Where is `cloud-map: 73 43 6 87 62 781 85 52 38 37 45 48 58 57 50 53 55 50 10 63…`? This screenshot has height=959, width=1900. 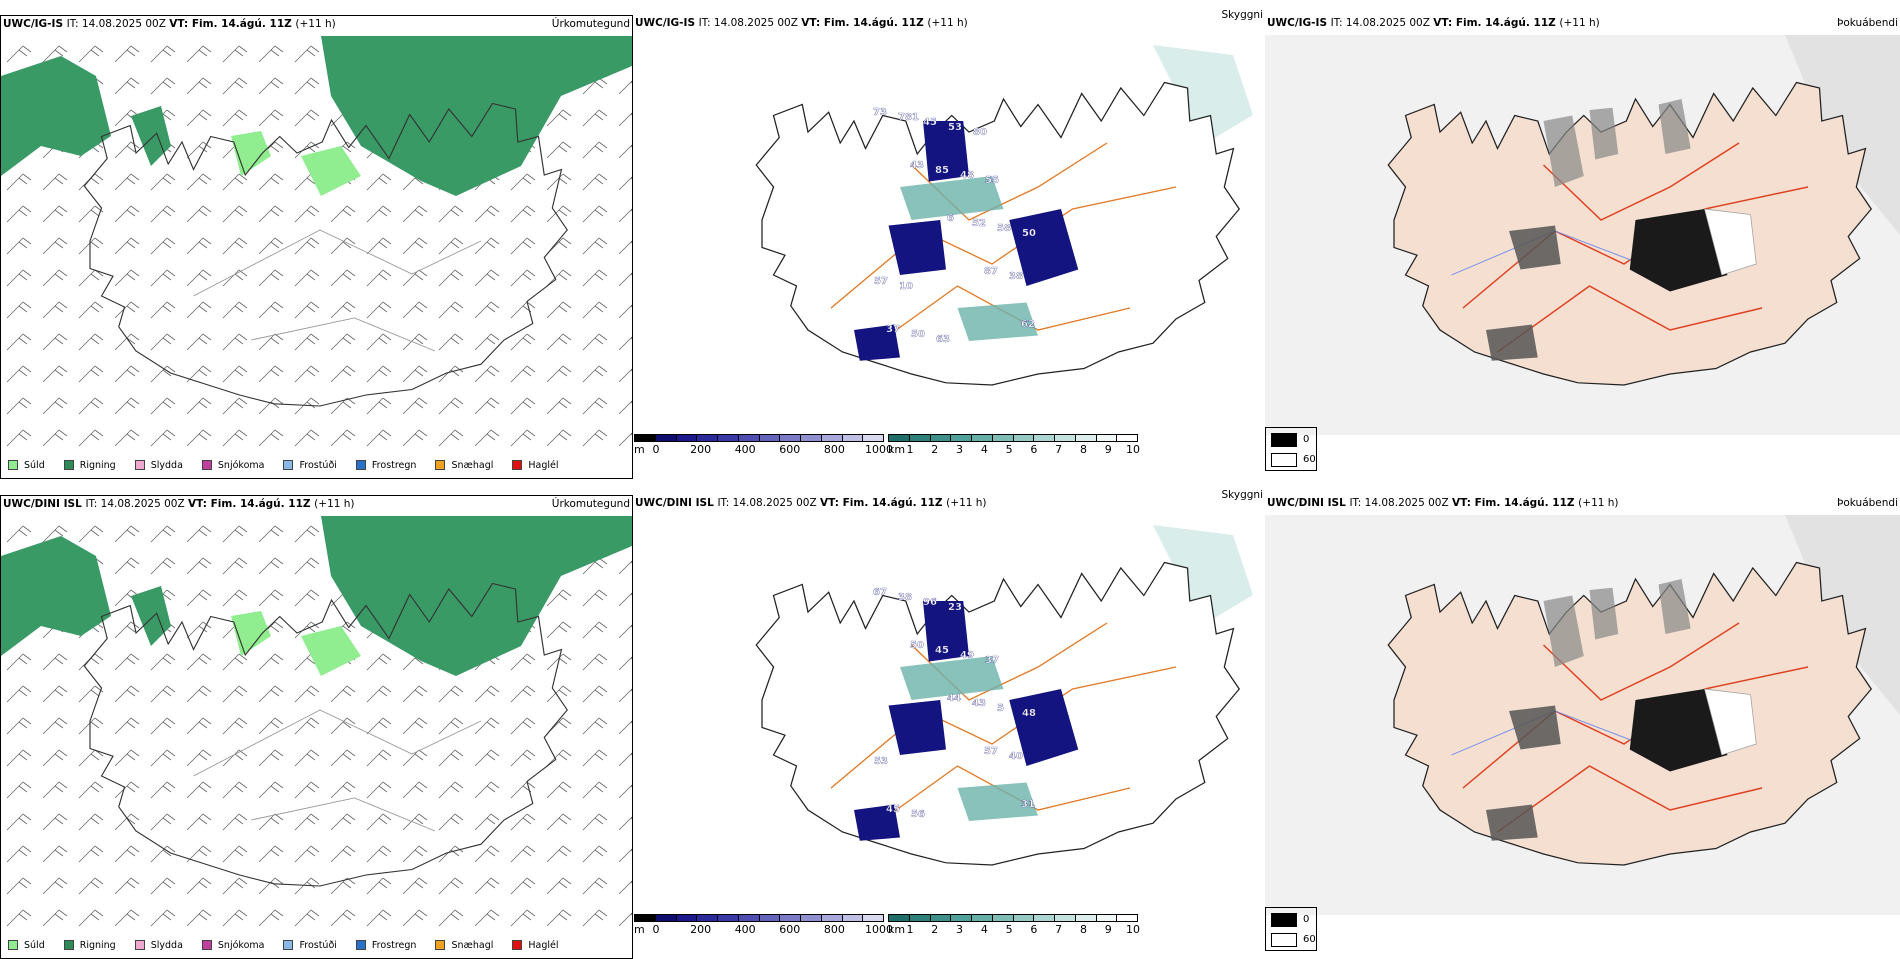
cloud-map: 73 43 6 87 62 781 85 52 38 37 45 48 58 57 50 53 55 50 10 63… is located at coordinates (1004, 215).